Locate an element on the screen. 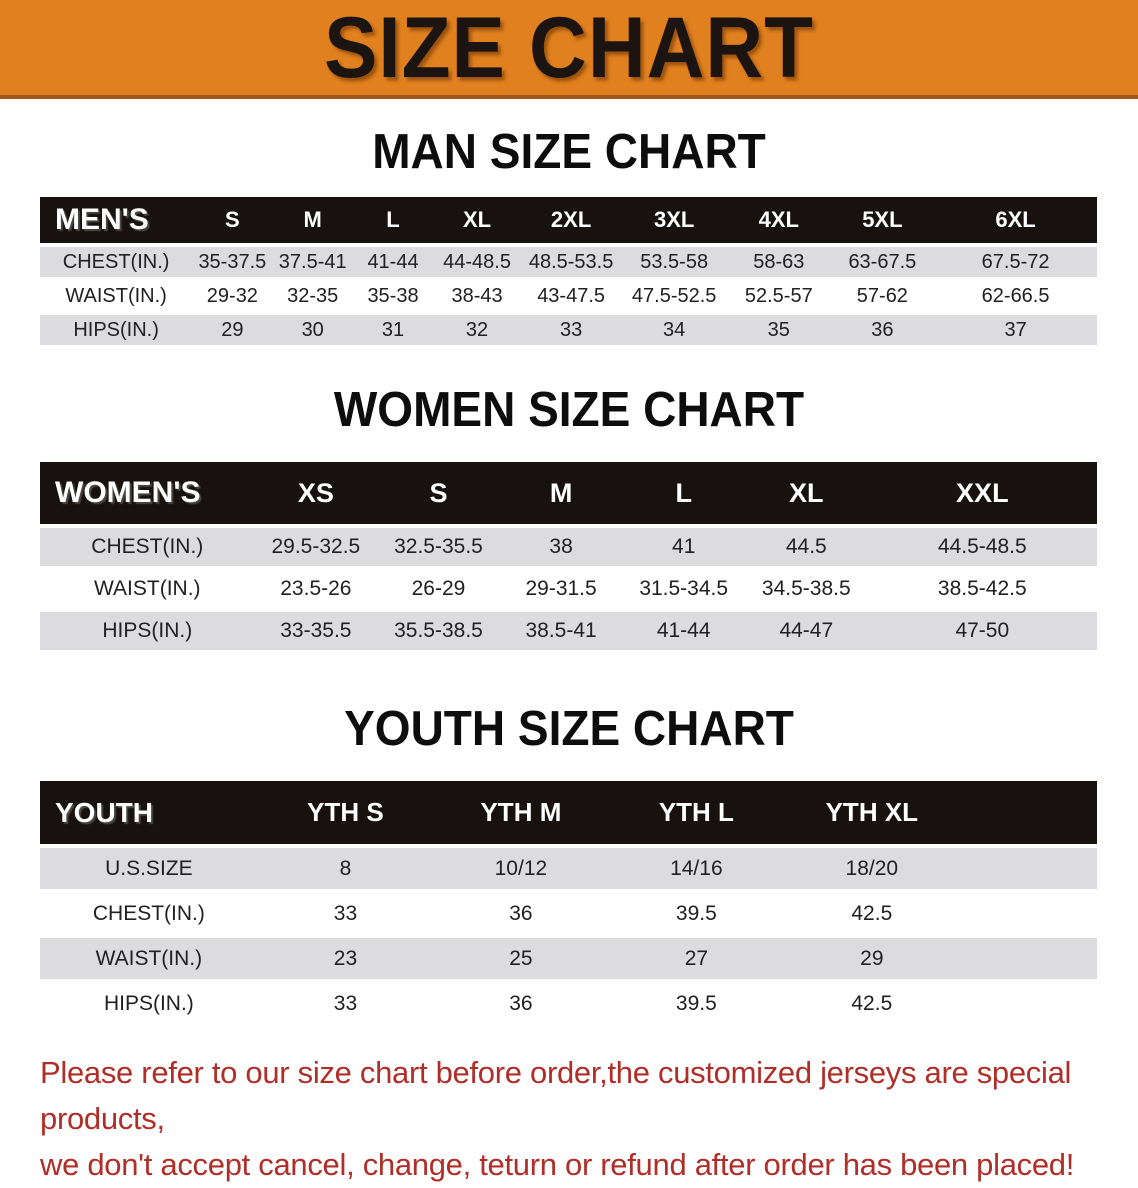  youth-row: CHEST(IN.) 33 36 39.5 42.5 is located at coordinates (568, 913).